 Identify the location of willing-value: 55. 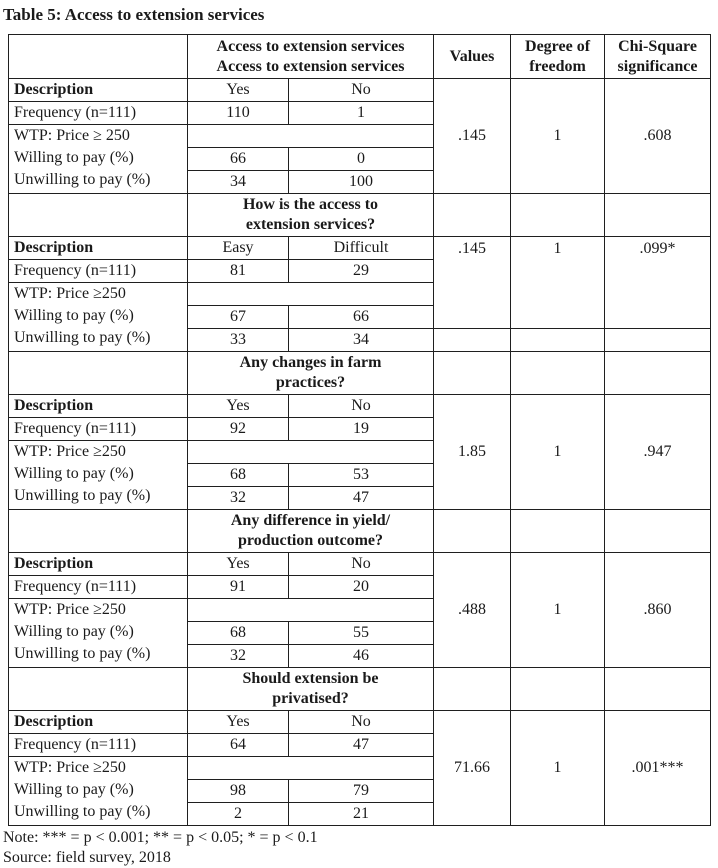
(361, 633).